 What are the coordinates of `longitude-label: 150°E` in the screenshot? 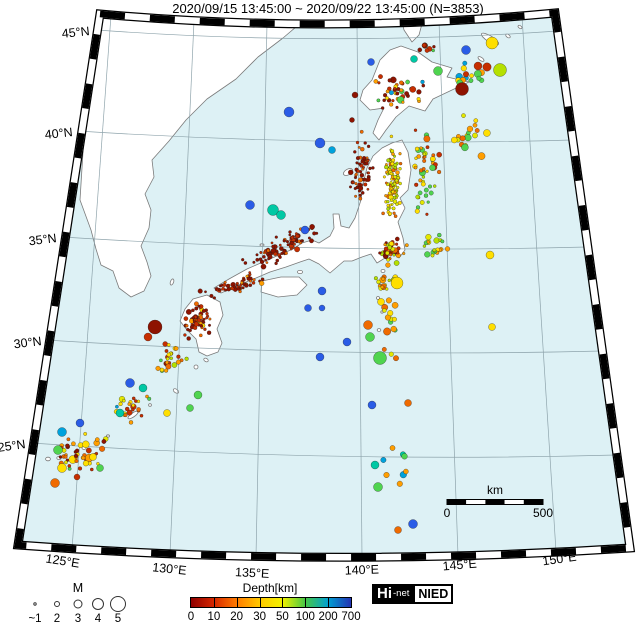 It's located at (560, 559).